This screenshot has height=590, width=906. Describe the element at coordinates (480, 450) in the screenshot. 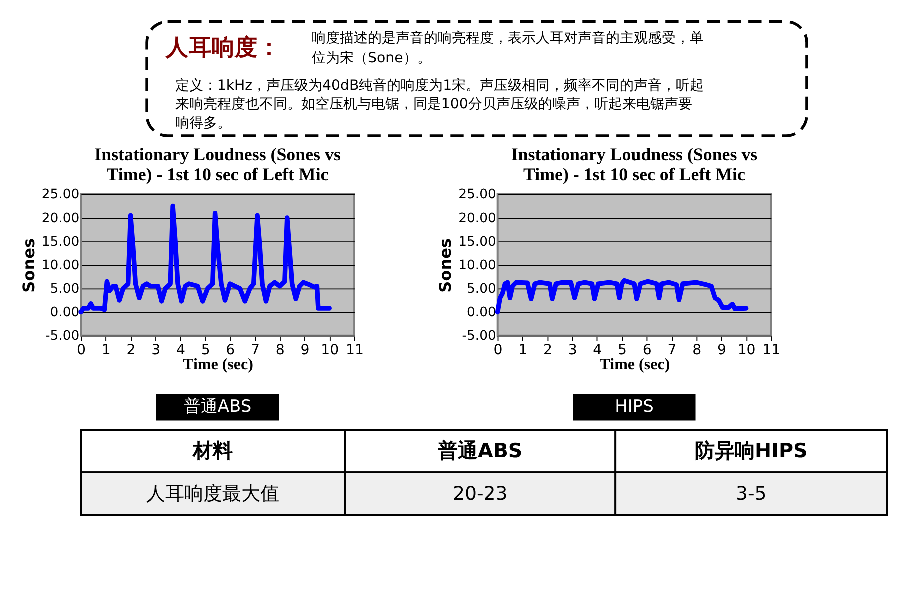

I see `category-label: 普通ABS` at that location.